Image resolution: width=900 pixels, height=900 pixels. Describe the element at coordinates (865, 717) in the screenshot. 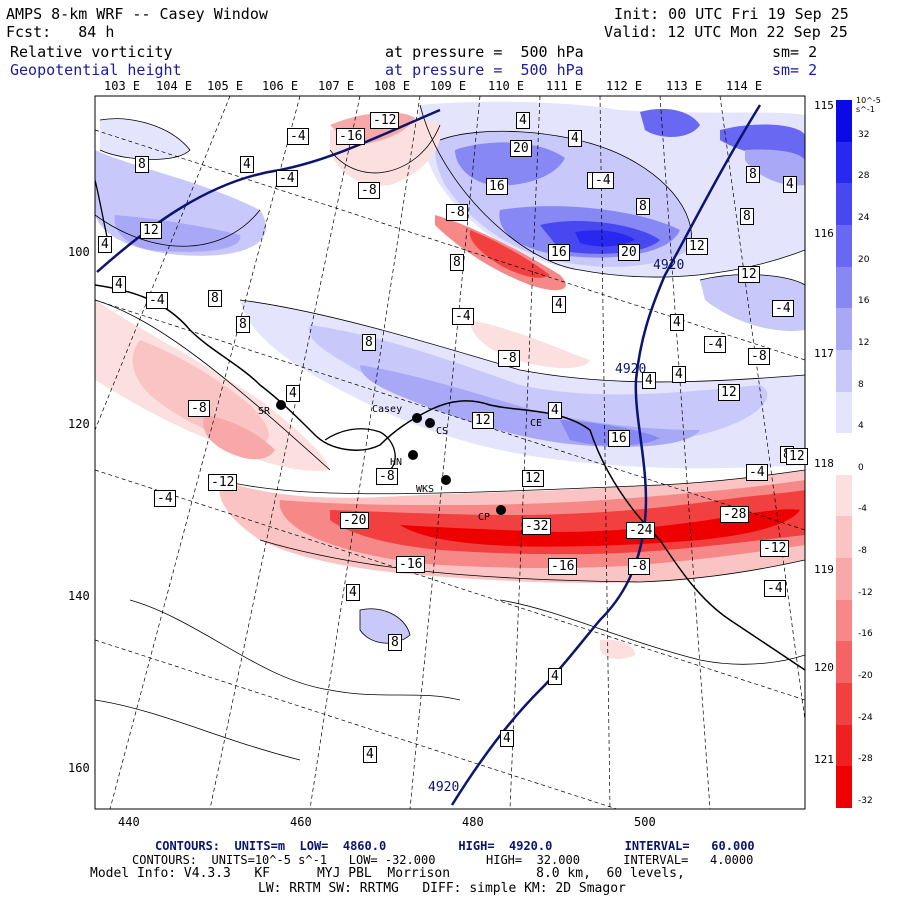

I see `colorbar-tick: -24` at that location.